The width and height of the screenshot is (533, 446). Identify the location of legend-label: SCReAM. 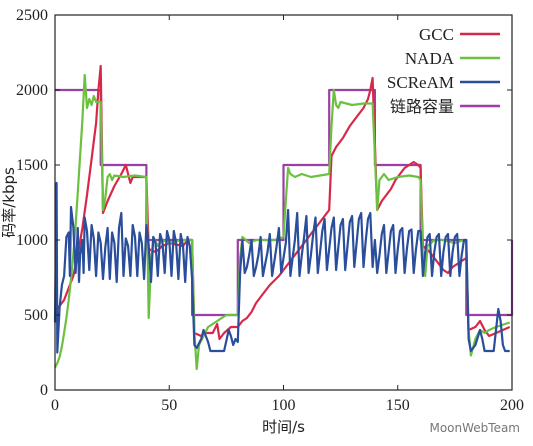
(420, 82).